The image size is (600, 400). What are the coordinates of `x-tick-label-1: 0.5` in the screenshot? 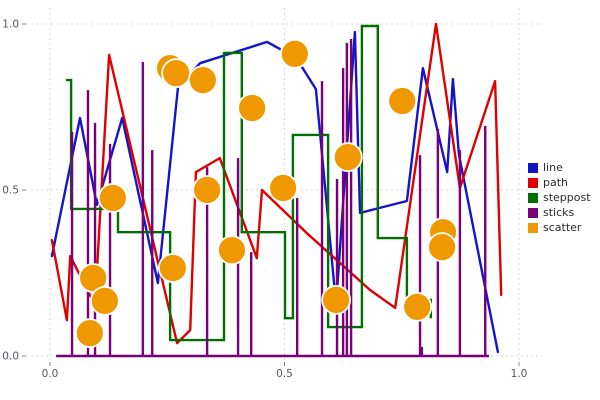 It's located at (284, 374).